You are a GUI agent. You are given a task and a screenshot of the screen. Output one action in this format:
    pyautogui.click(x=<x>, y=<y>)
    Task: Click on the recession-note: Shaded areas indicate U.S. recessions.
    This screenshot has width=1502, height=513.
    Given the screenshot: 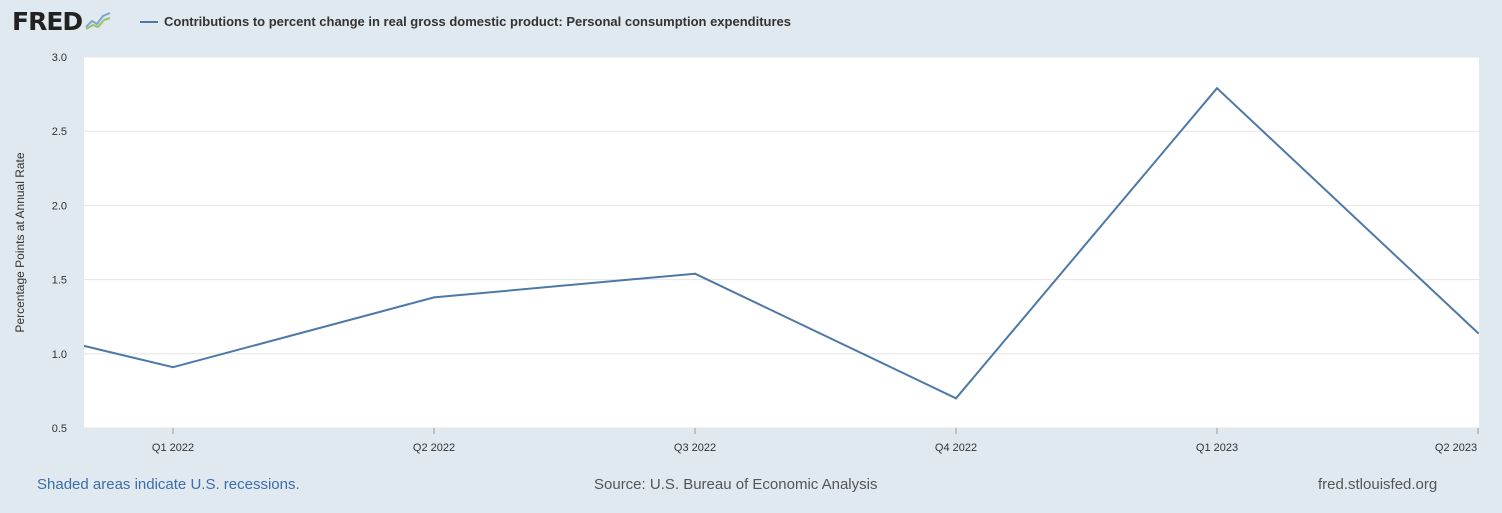 What is the action you would take?
    pyautogui.click(x=168, y=484)
    